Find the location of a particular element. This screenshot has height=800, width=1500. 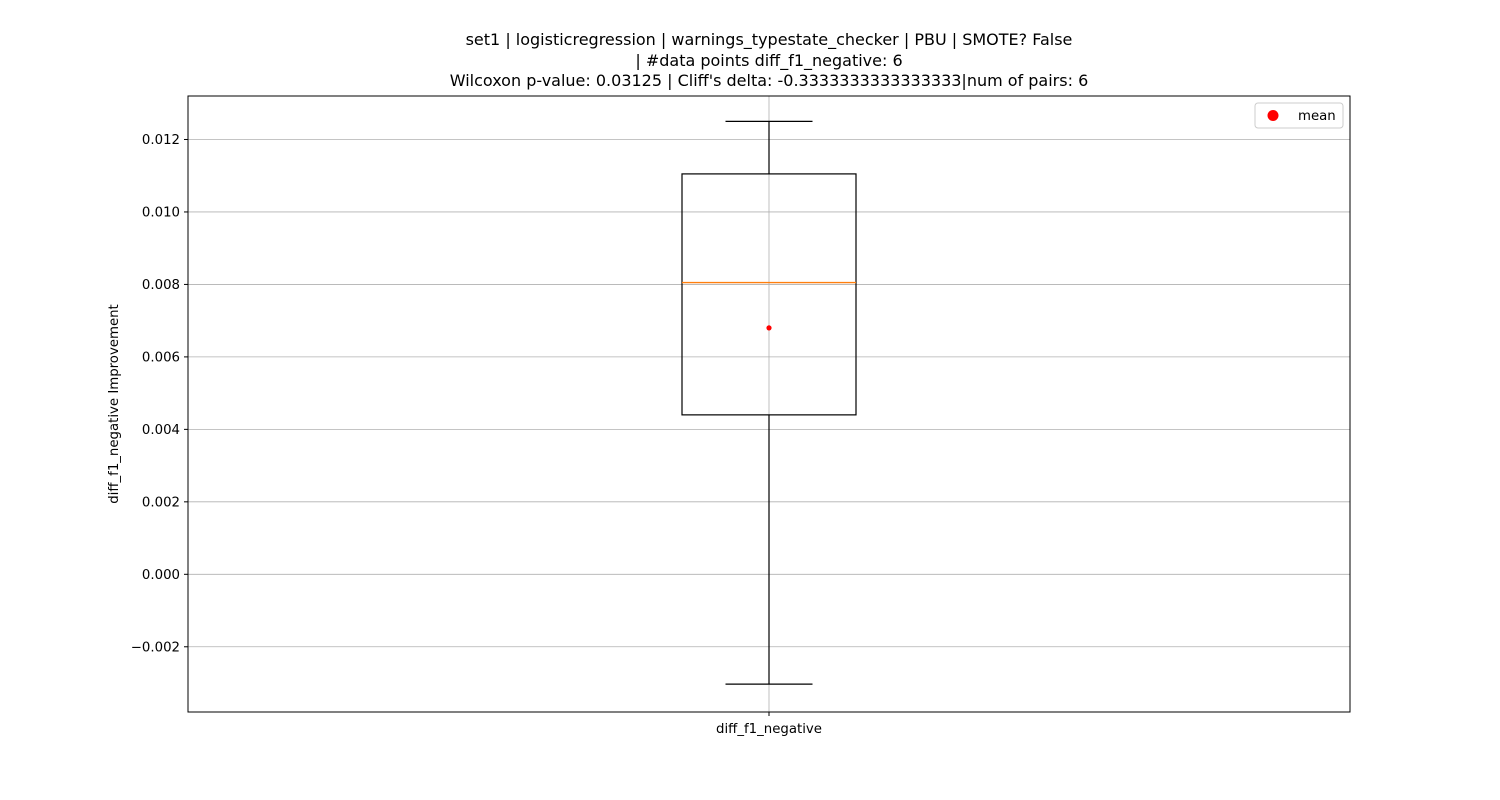

y-tick-label: 0.008 is located at coordinates (161, 285).